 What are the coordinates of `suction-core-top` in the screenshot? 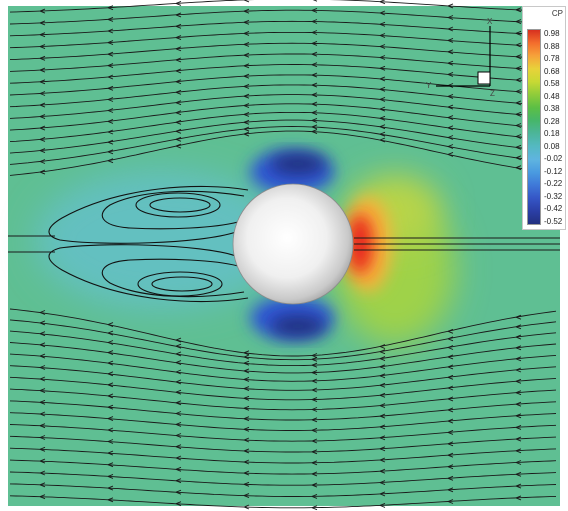 It's located at (298, 164).